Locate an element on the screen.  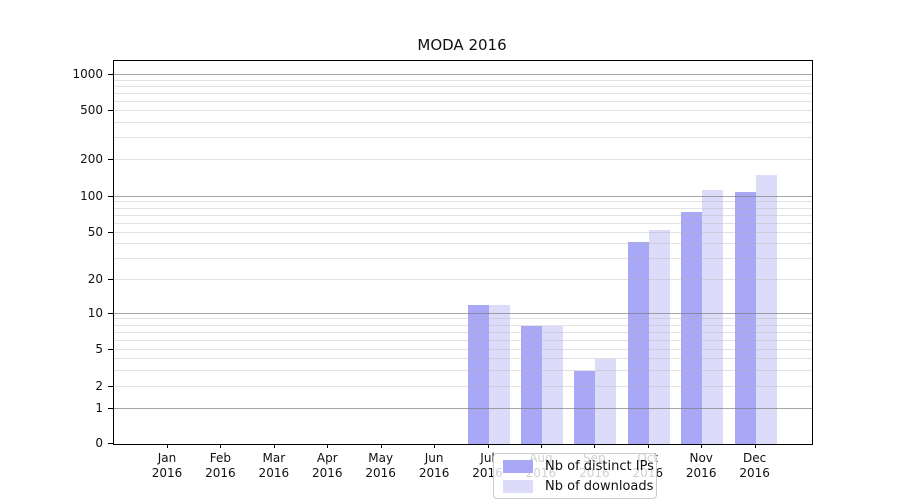
y-tick-label-1: 1 is located at coordinates (99, 407).